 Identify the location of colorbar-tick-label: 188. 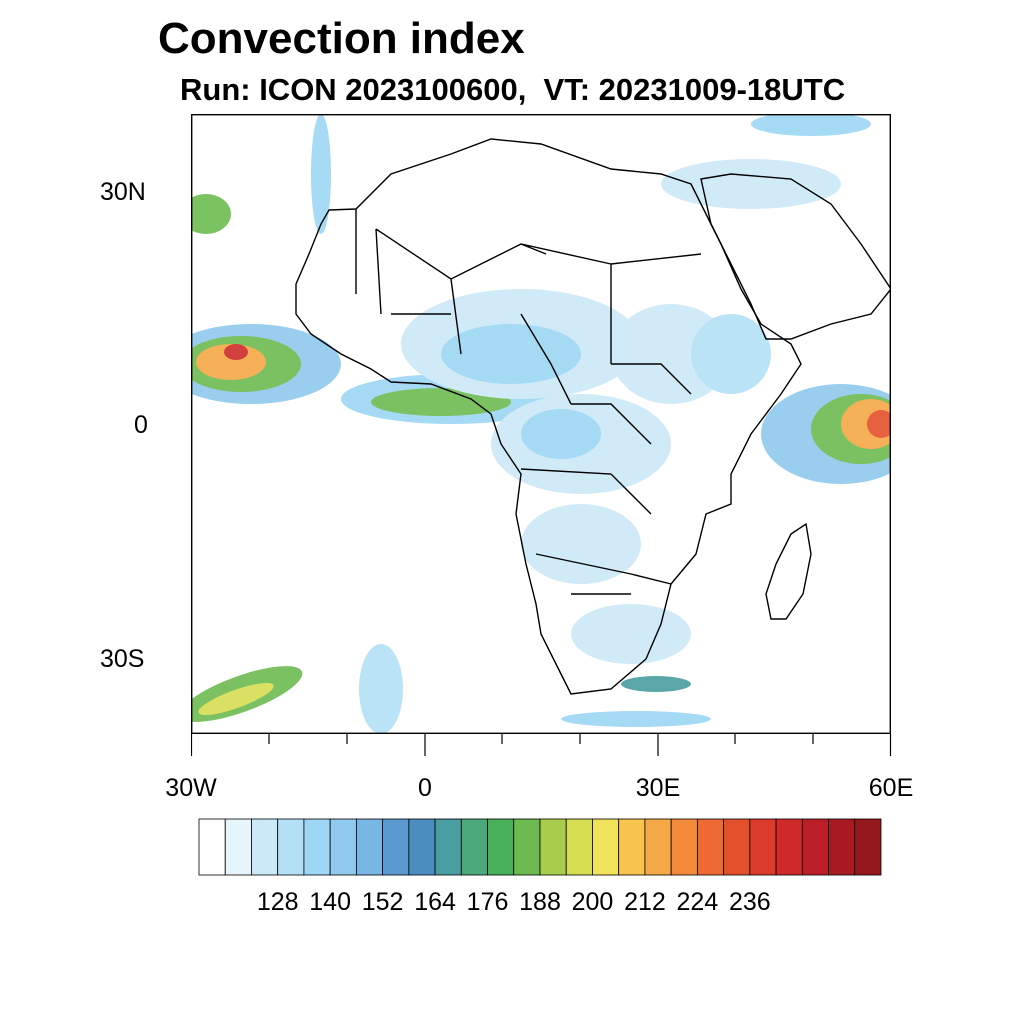
(540, 902).